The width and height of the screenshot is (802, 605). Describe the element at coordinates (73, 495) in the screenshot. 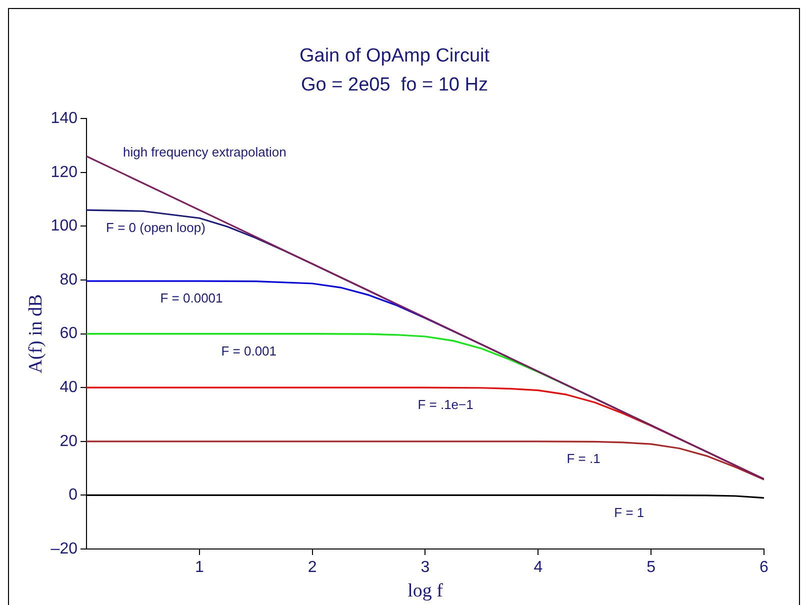

I see `y-tick-label: 0` at that location.